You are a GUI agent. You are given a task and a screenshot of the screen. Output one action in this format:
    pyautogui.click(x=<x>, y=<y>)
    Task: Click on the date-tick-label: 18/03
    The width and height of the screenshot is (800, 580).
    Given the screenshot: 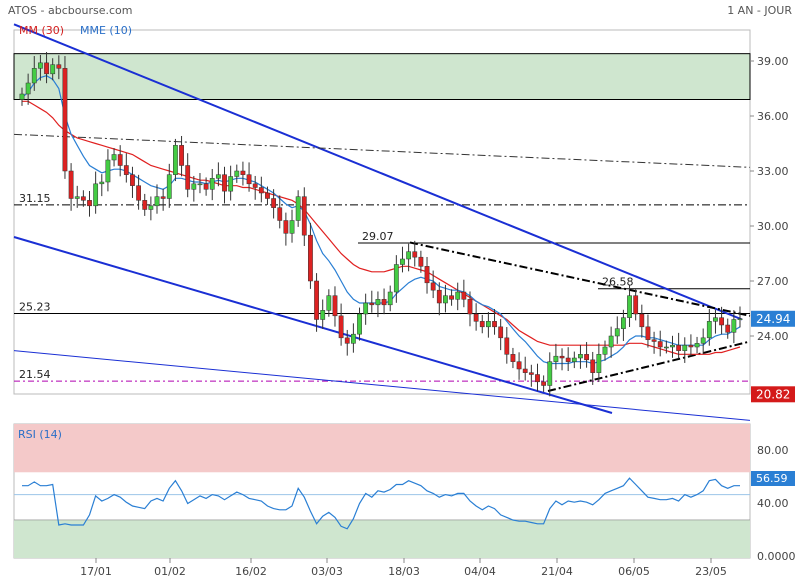 What is the action you would take?
    pyautogui.click(x=404, y=571)
    